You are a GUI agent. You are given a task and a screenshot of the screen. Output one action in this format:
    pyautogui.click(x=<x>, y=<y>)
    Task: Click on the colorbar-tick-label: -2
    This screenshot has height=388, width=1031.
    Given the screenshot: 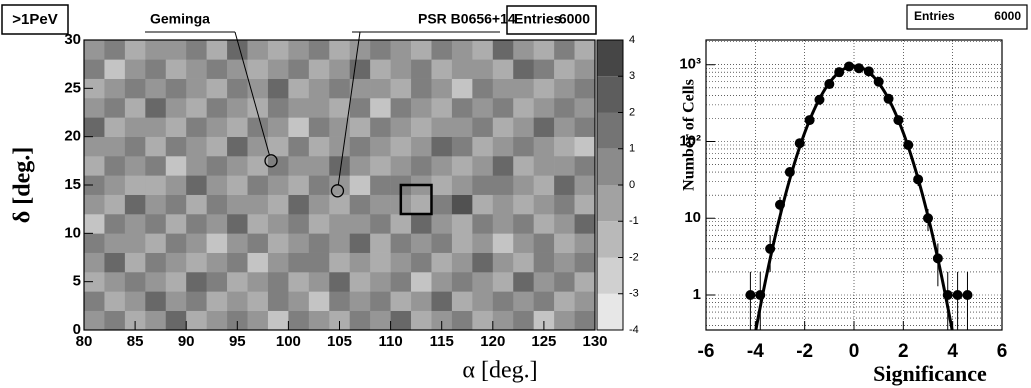 What is the action you would take?
    pyautogui.click(x=634, y=257)
    